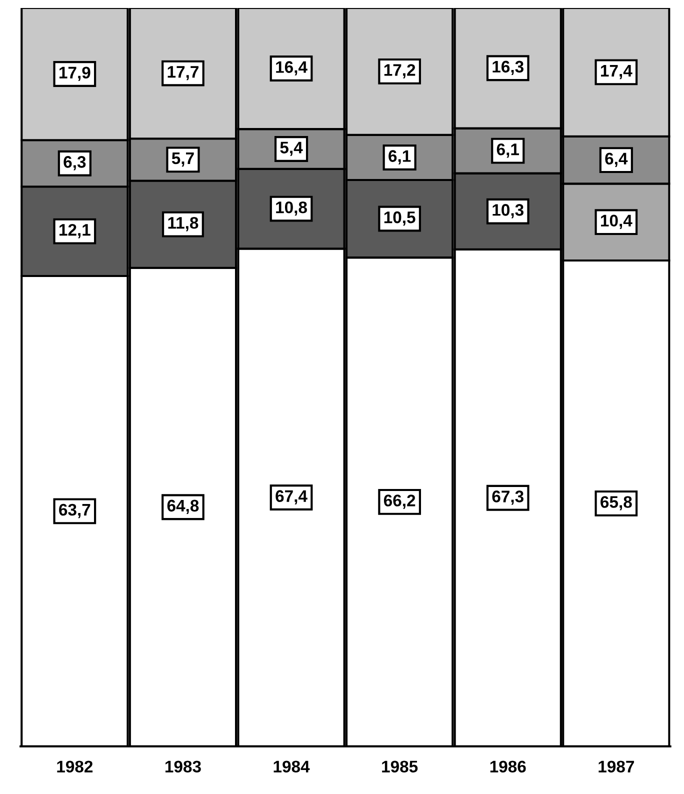 The height and width of the screenshot is (794, 684). What do you see at coordinates (75, 766) in the screenshot?
I see `x-tick-label: 1982` at bounding box center [75, 766].